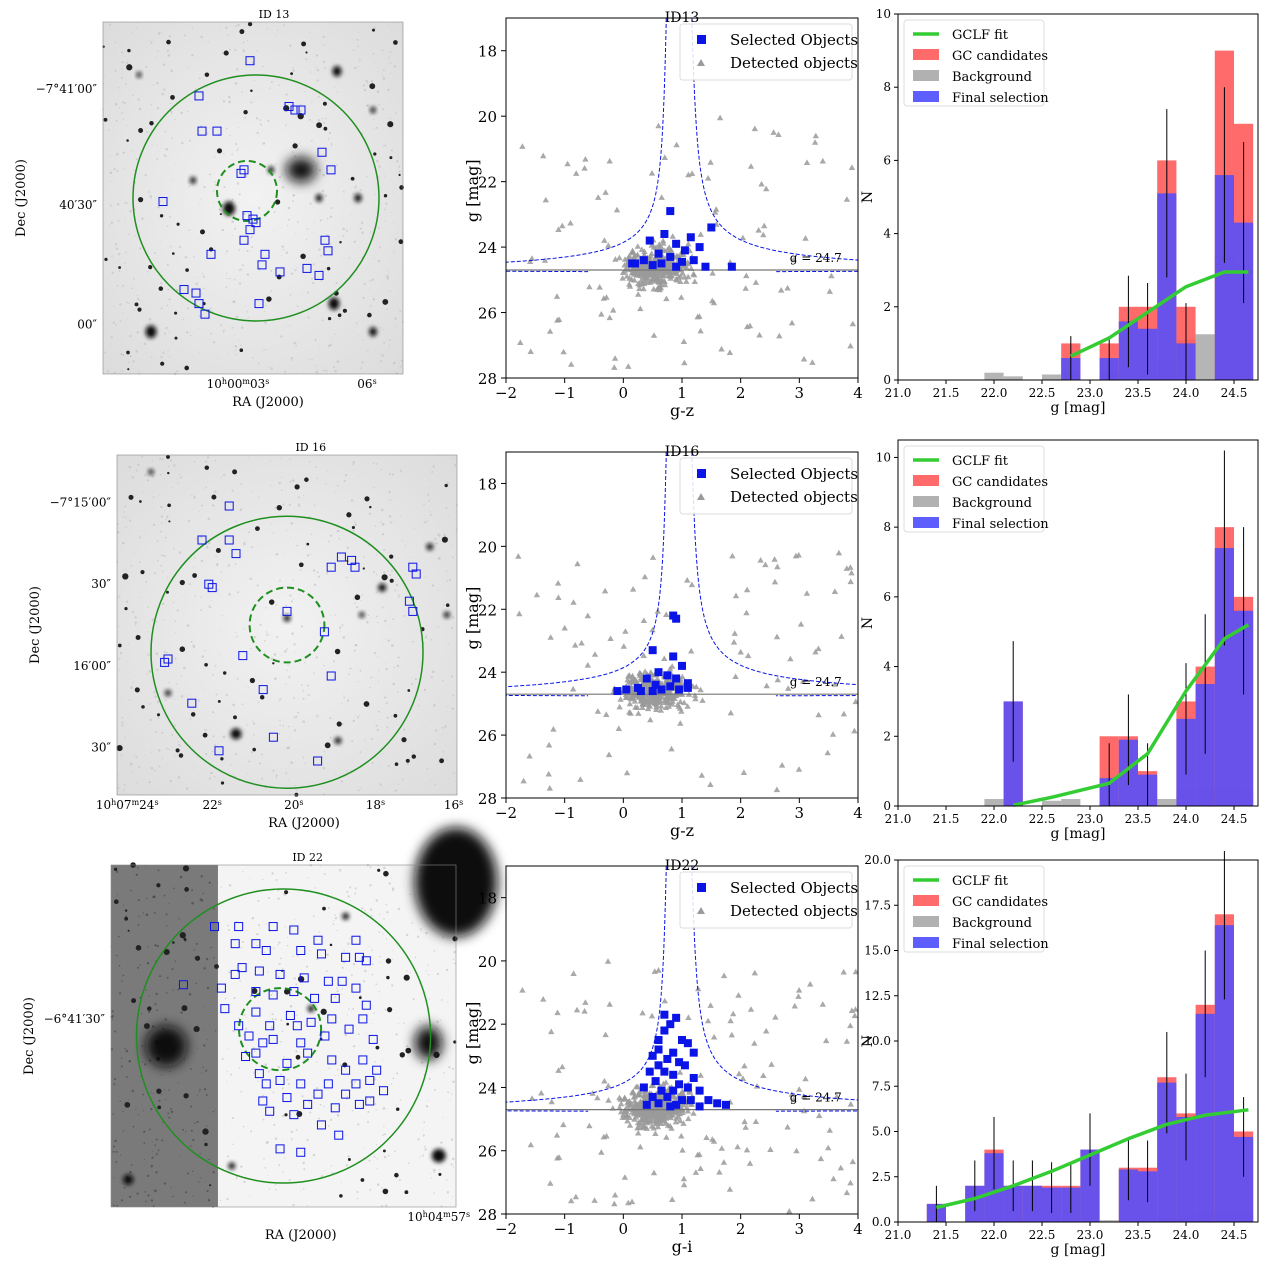  Describe the element at coordinates (858, 393) in the screenshot. I see `cmd-x-tick-label: 4` at that location.